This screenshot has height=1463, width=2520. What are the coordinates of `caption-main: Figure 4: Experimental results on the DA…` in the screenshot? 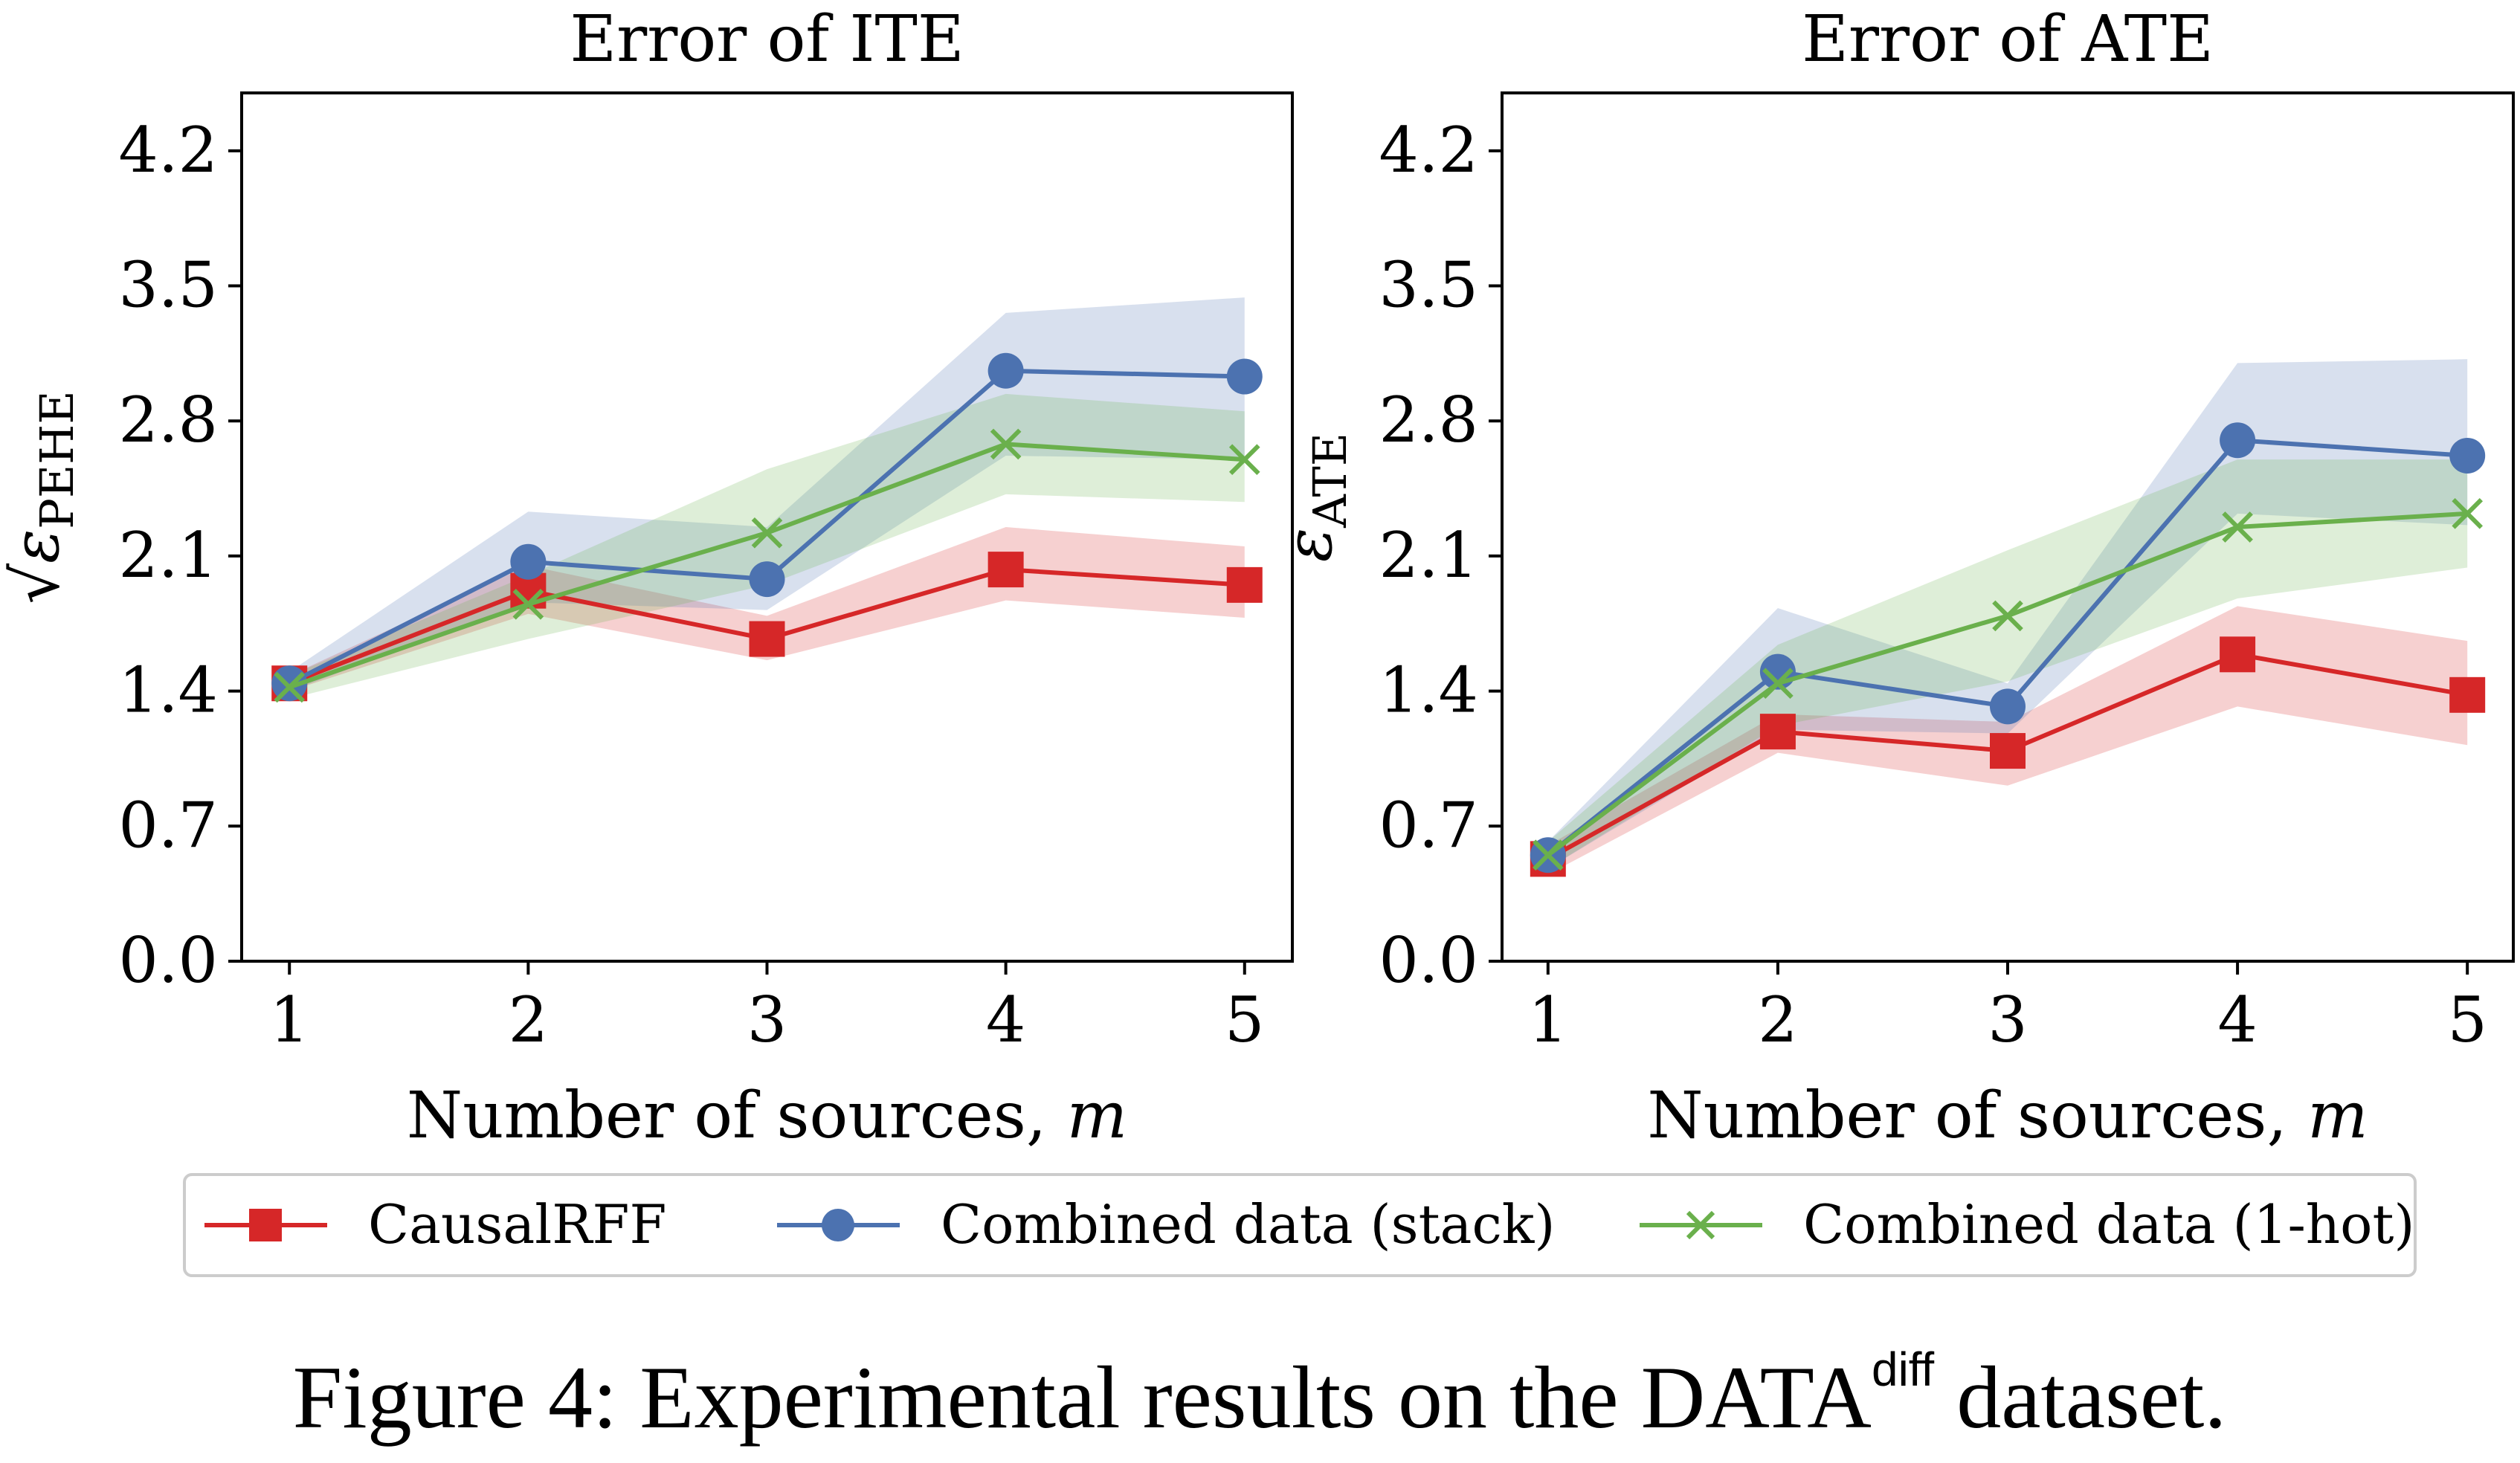 It's located at (1082, 1397).